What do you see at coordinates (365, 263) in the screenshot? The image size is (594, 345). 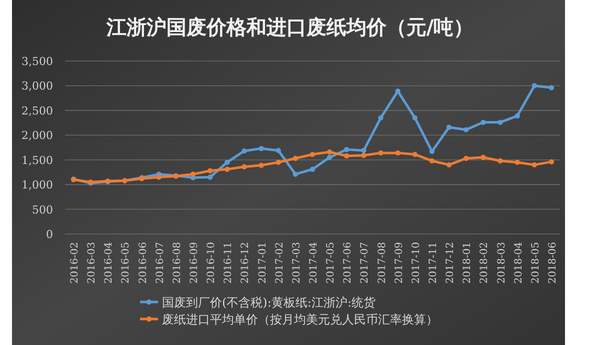 I see `x-tick-label: 2017-07` at bounding box center [365, 263].